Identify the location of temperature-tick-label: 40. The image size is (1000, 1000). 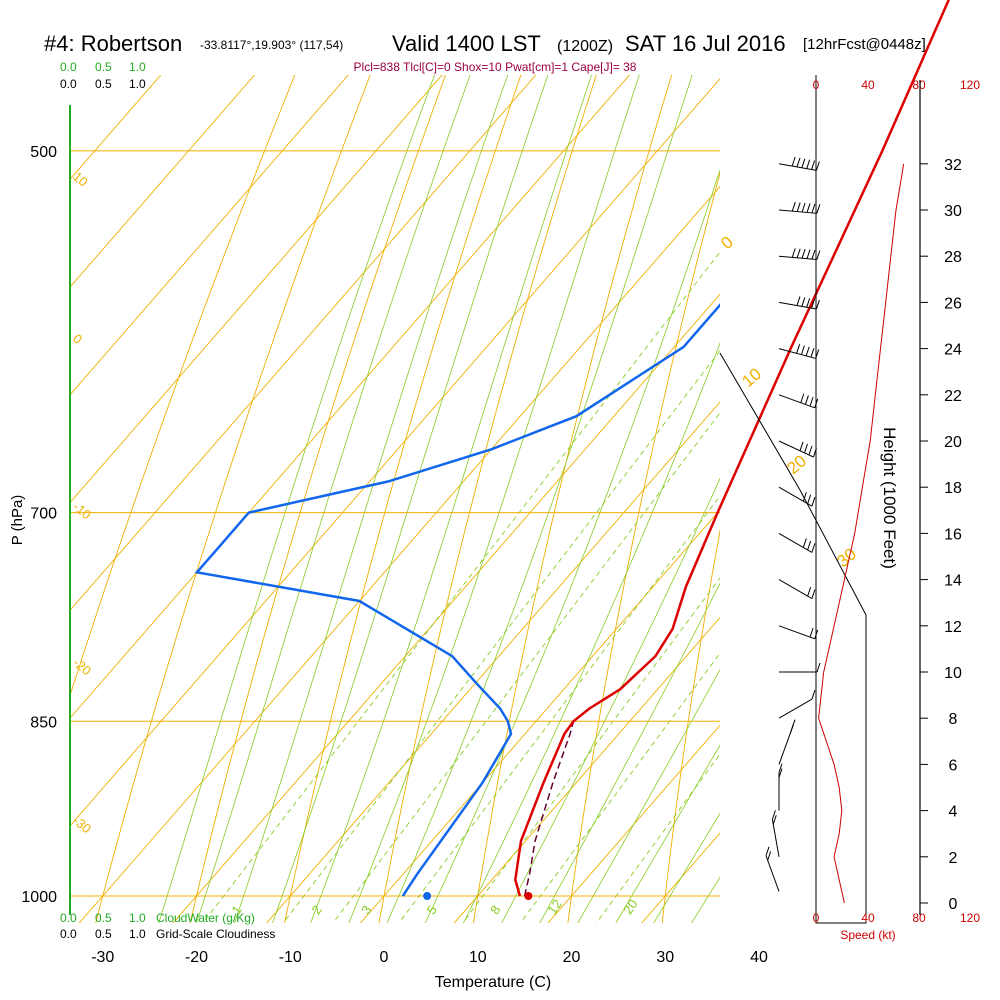
(759, 957).